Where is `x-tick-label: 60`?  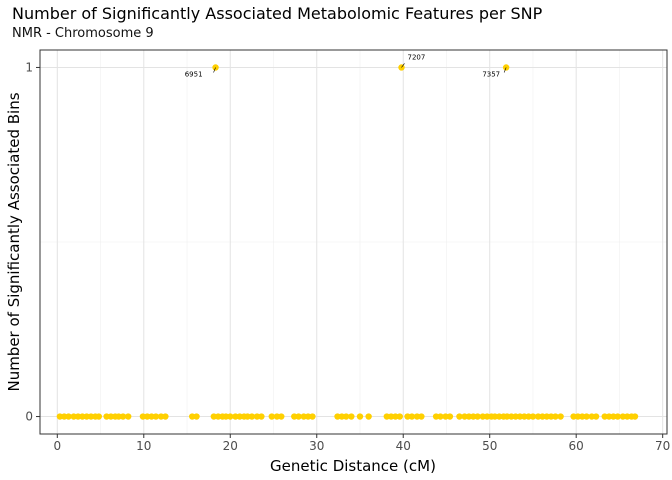 x-tick-label: 60 is located at coordinates (576, 446).